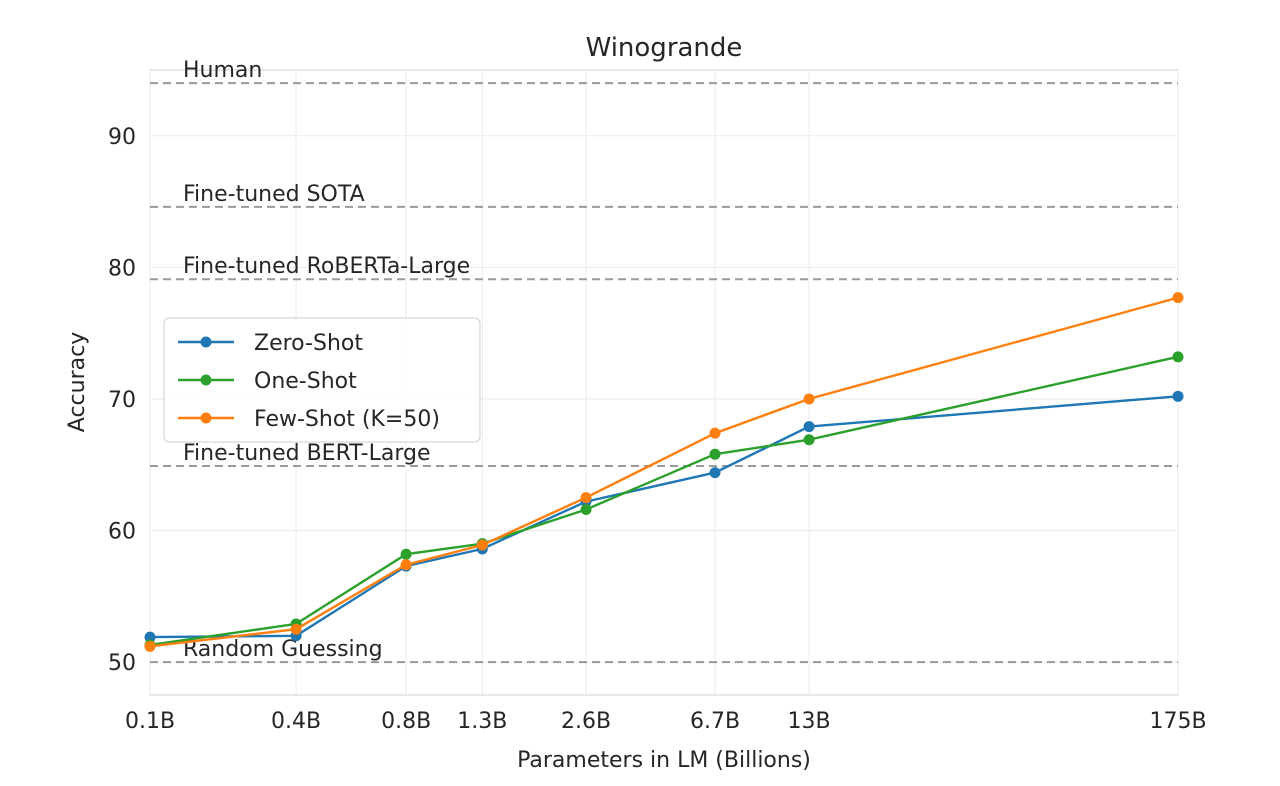  What do you see at coordinates (222, 70) in the screenshot?
I see `reference-label-human: Human` at bounding box center [222, 70].